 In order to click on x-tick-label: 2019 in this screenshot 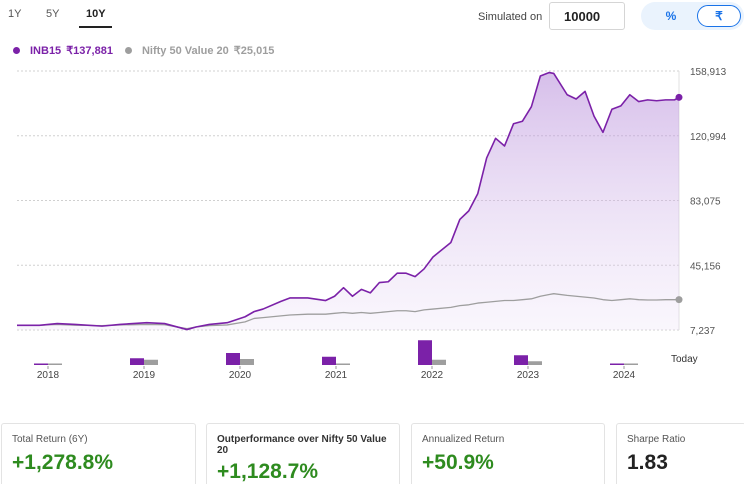, I will do `click(144, 375)`.